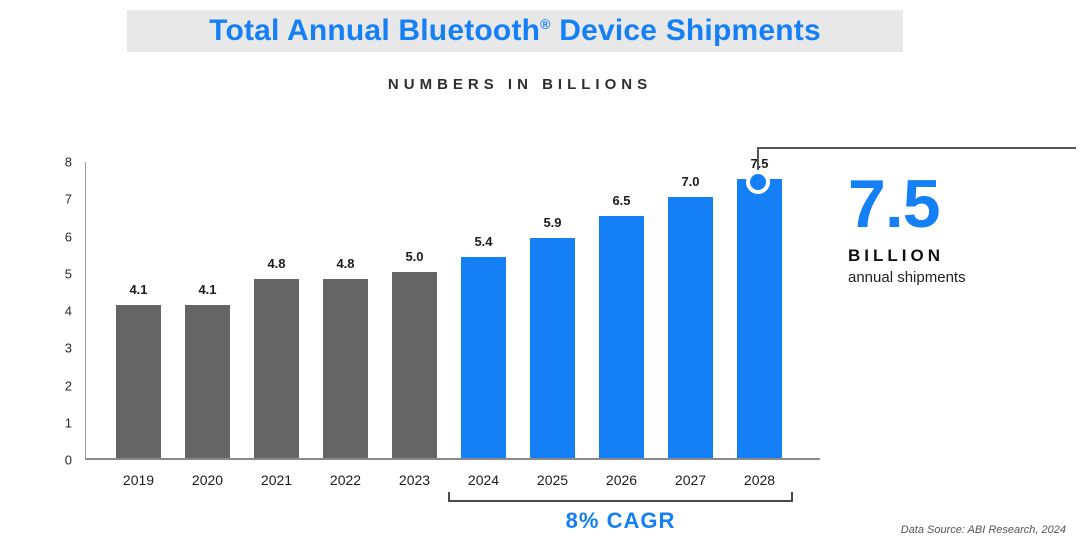 The width and height of the screenshot is (1080, 546). I want to click on bar-2019, so click(138, 381).